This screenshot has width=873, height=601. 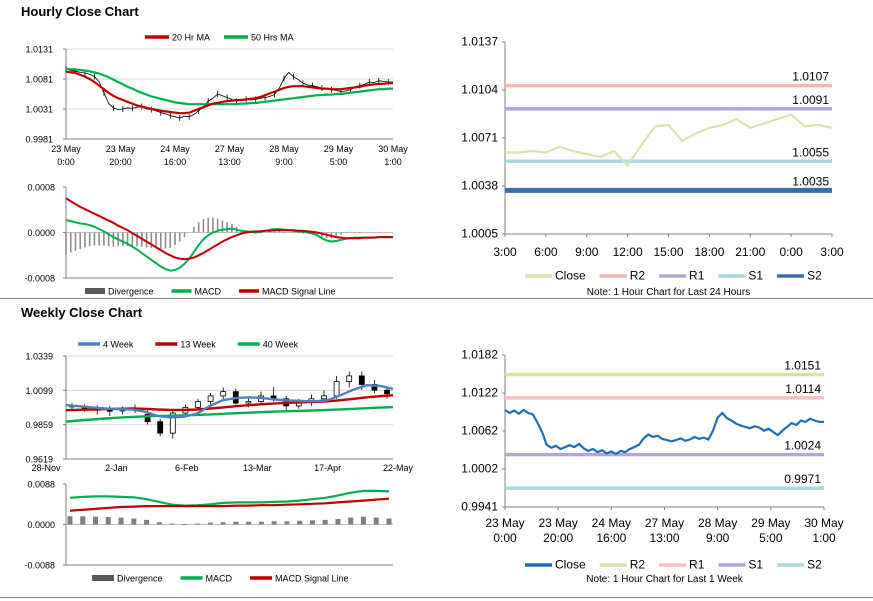 What do you see at coordinates (339, 149) in the screenshot?
I see `hourly-price-xtick-date: 29 May` at bounding box center [339, 149].